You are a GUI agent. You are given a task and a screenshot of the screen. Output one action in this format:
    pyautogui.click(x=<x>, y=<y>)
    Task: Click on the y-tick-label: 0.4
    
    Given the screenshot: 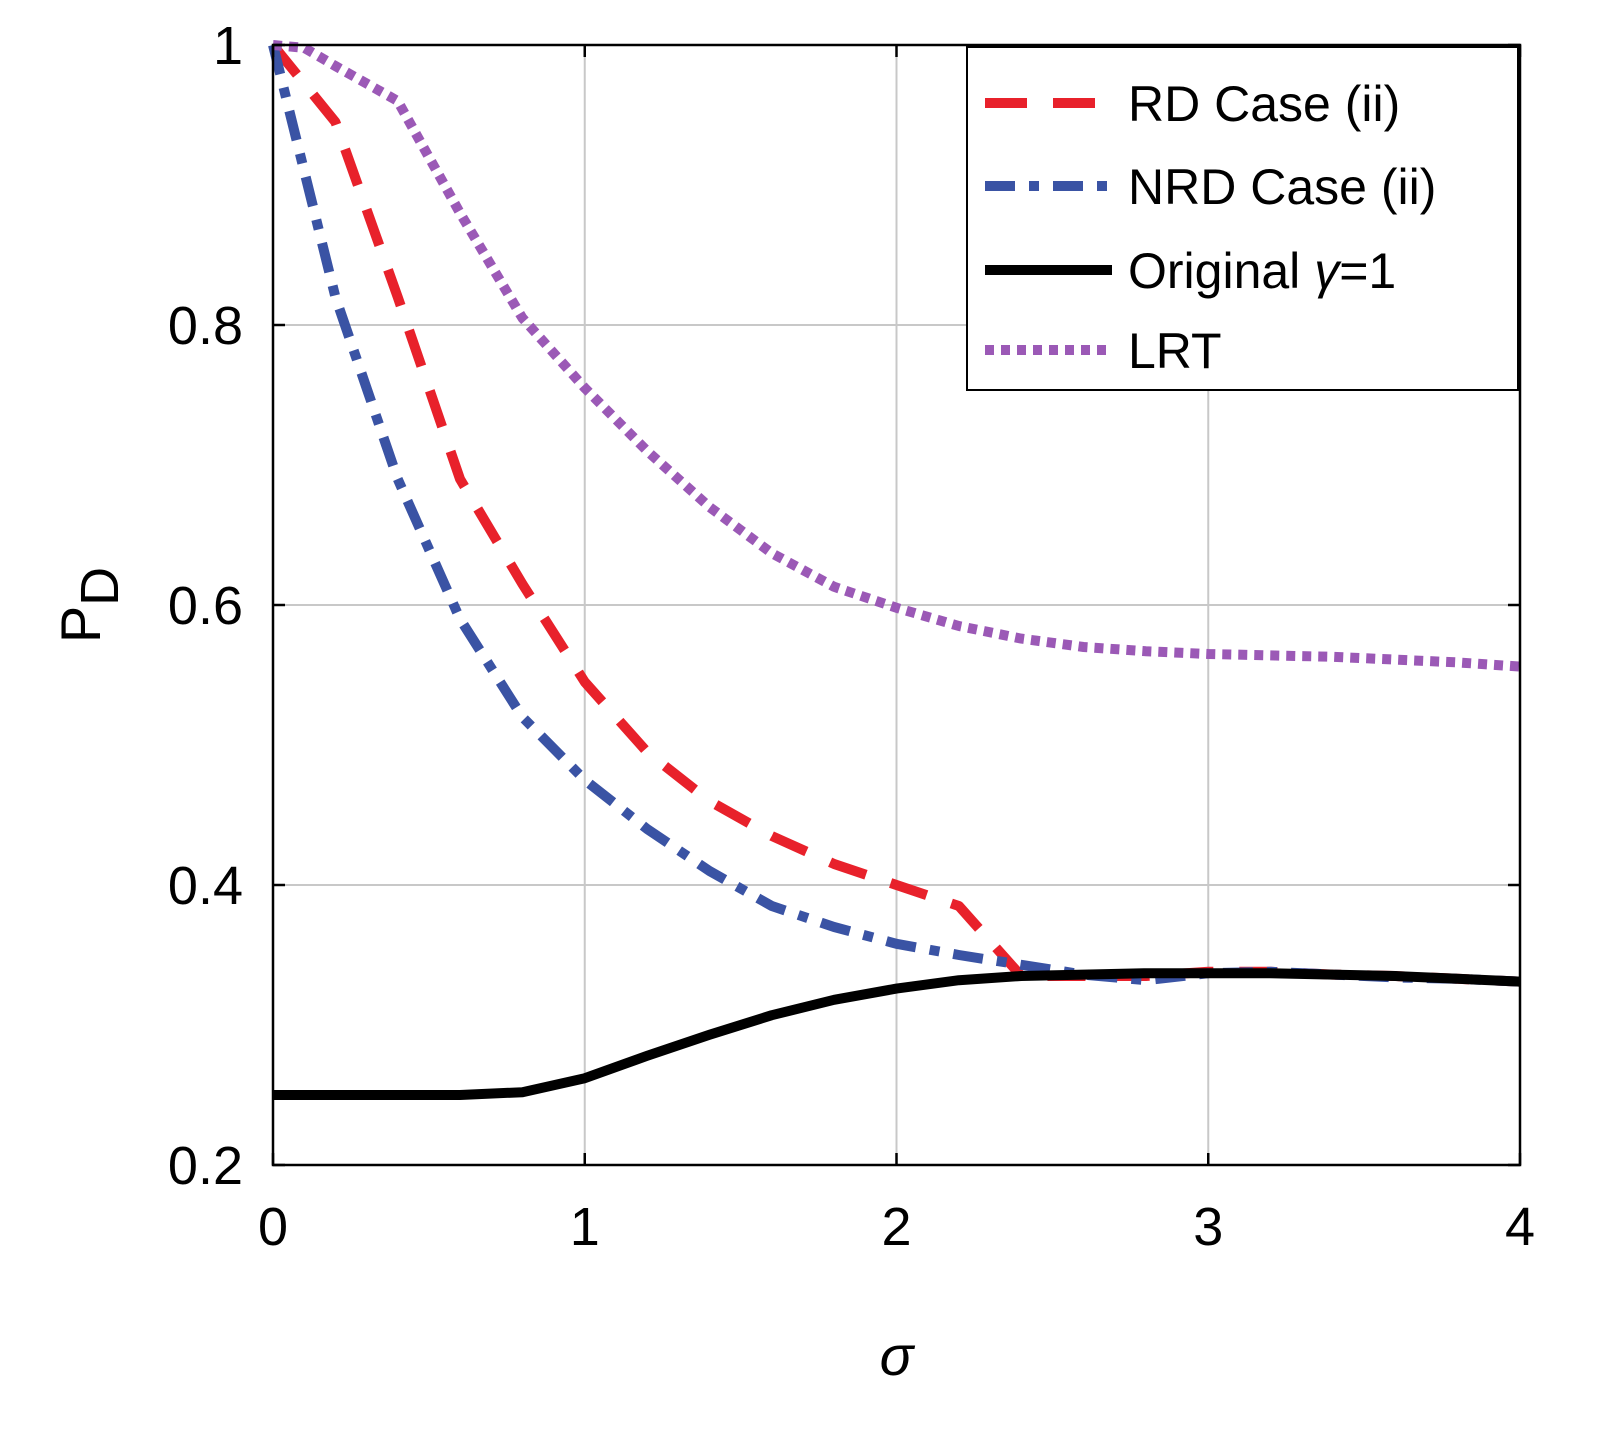 What is the action you would take?
    pyautogui.click(x=205, y=886)
    